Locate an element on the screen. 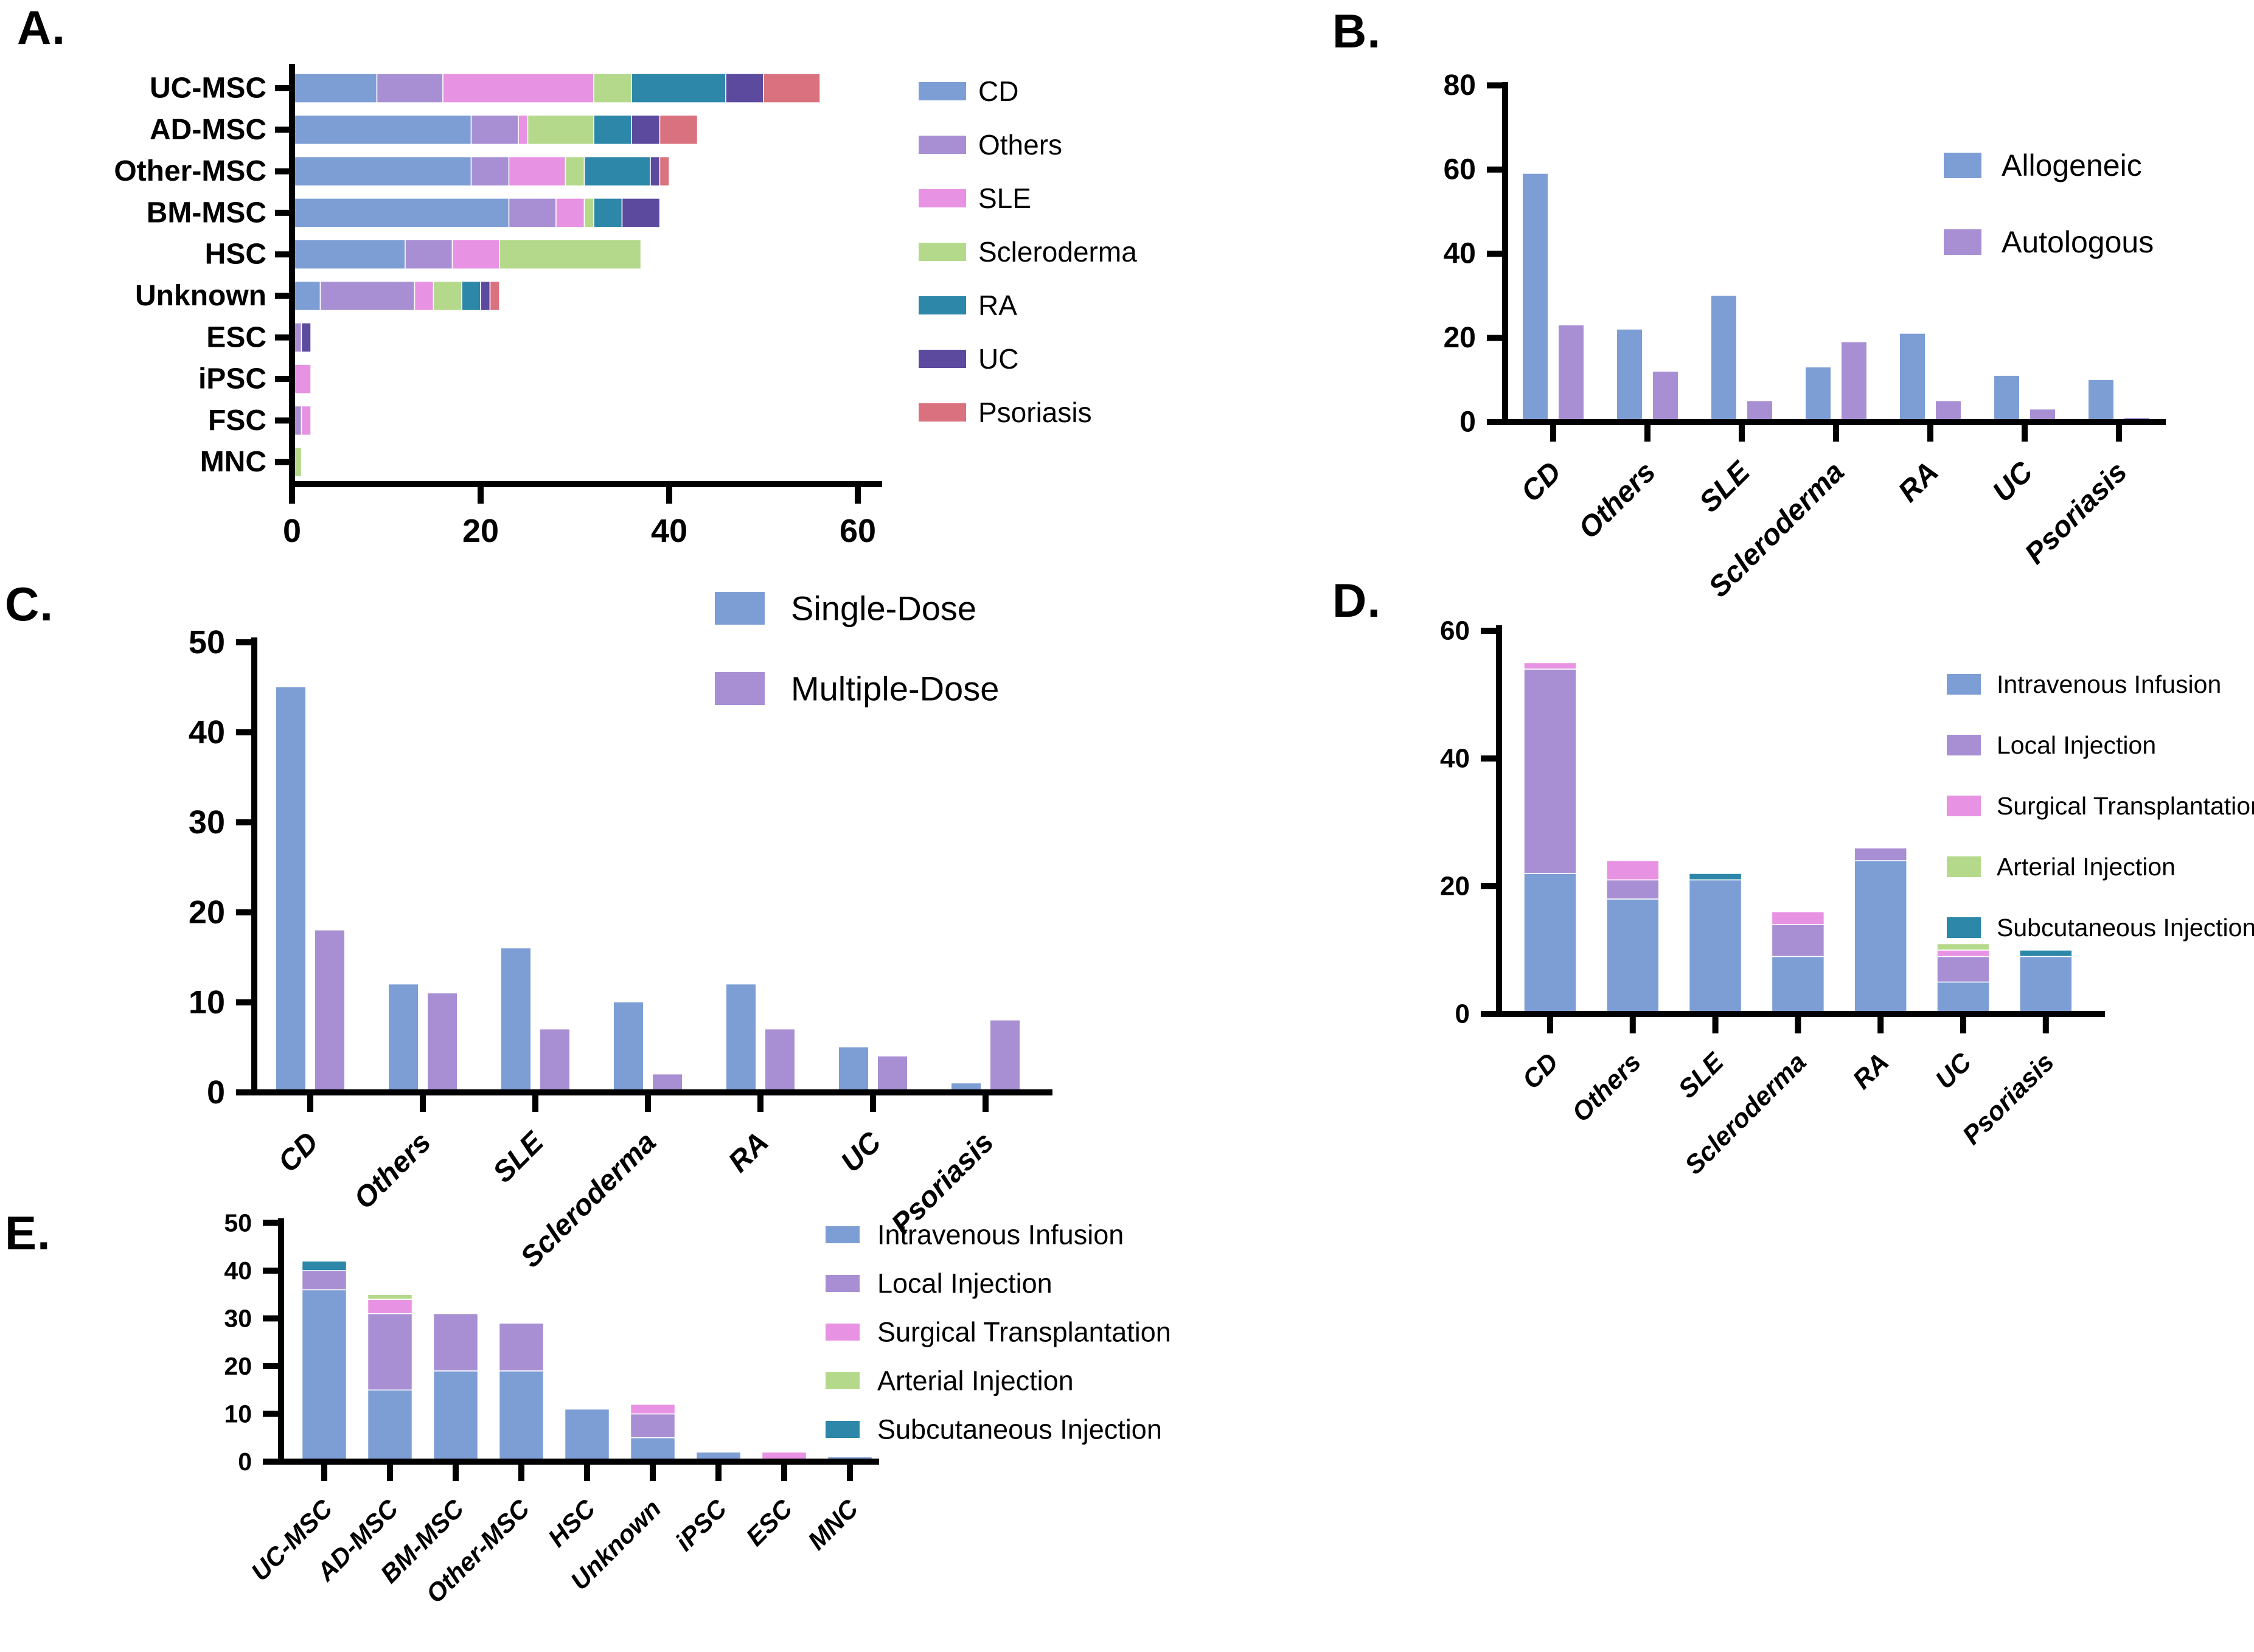 Image resolution: width=2254 pixels, height=1652 pixels. category-label: RA is located at coordinates (1870, 1071).